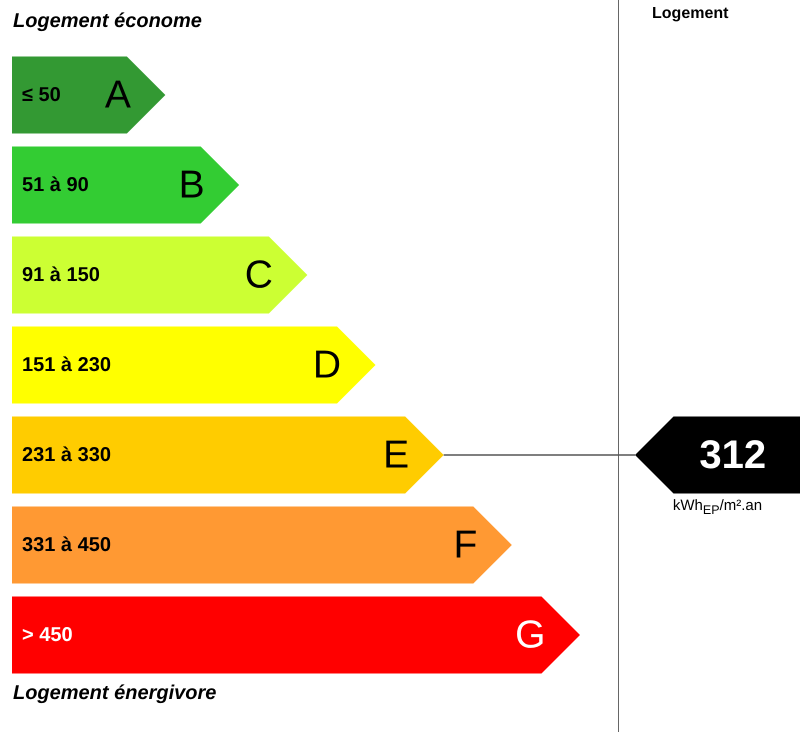  What do you see at coordinates (258, 275) in the screenshot?
I see `annotation: C` at bounding box center [258, 275].